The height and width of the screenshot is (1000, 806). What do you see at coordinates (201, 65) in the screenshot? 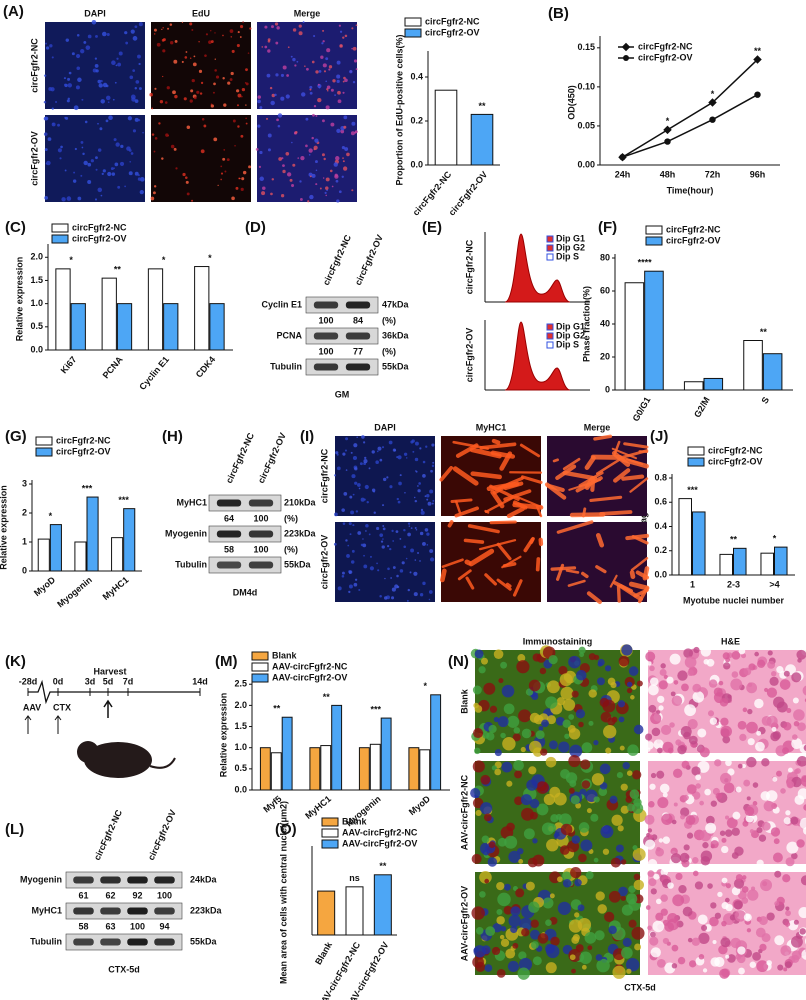
I see `micrograph` at bounding box center [201, 65].